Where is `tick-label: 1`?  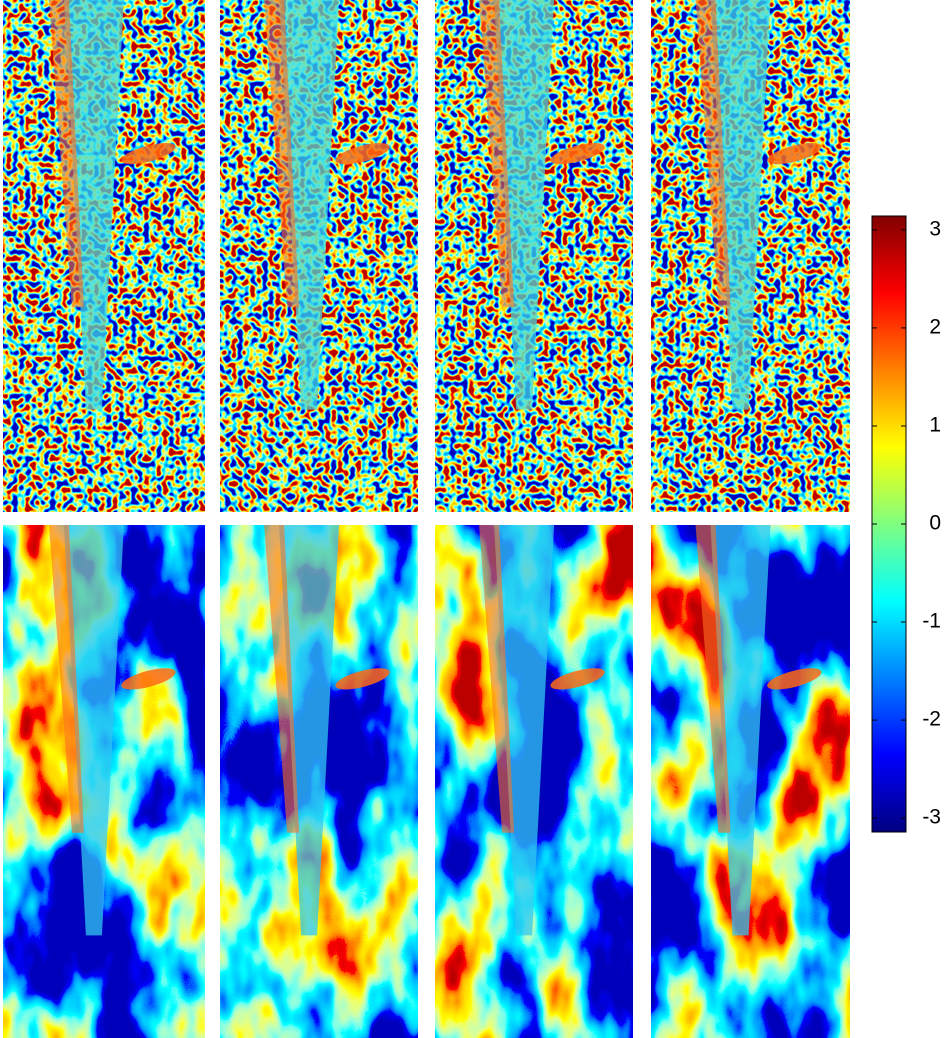 tick-label: 1 is located at coordinates (935, 425).